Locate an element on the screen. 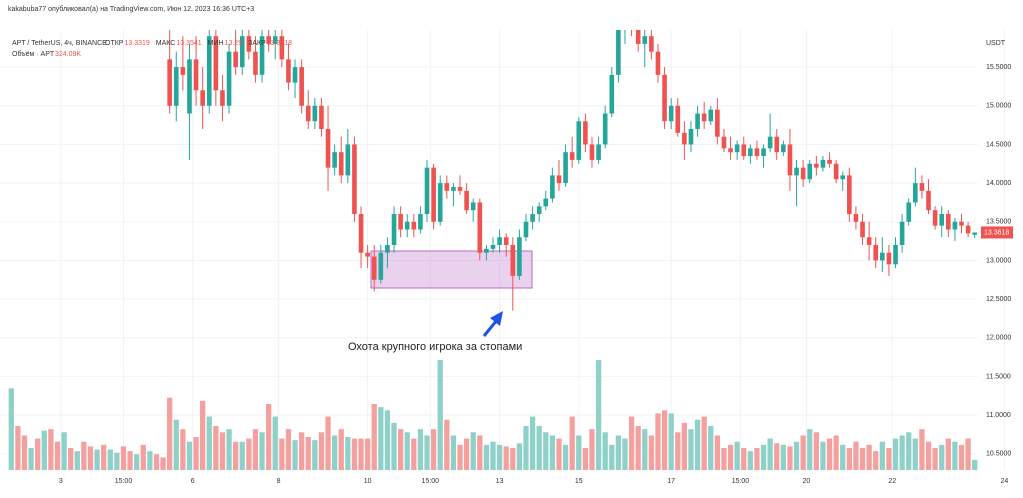 The height and width of the screenshot is (498, 1023). y-tick-label: 11.5000 is located at coordinates (998, 376).